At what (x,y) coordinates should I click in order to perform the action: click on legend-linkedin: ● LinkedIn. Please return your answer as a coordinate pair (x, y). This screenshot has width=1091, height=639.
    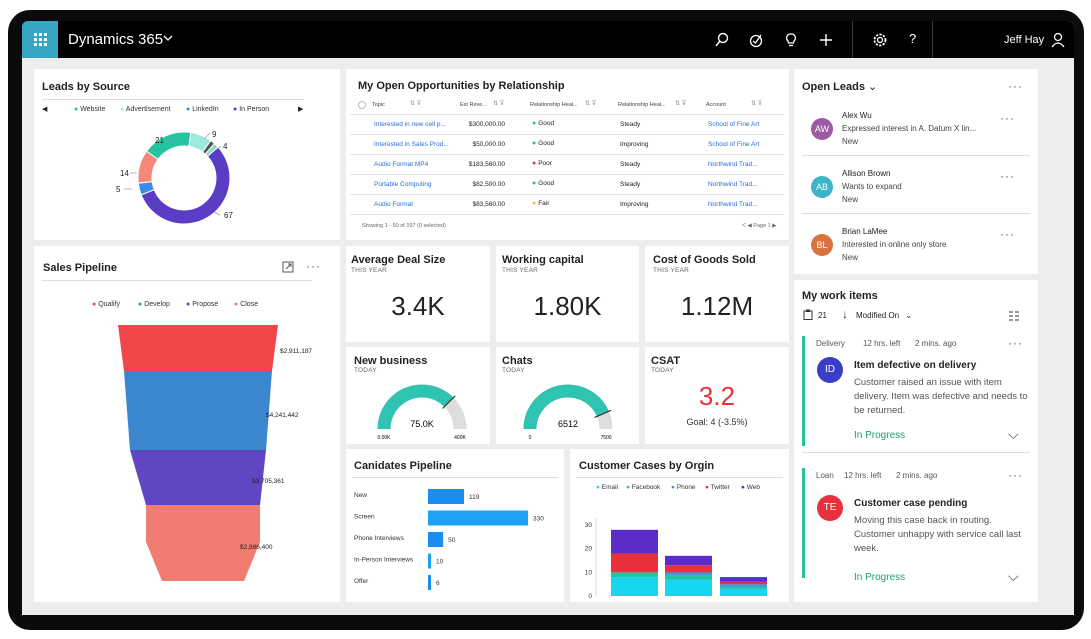
    Looking at the image, I should click on (202, 109).